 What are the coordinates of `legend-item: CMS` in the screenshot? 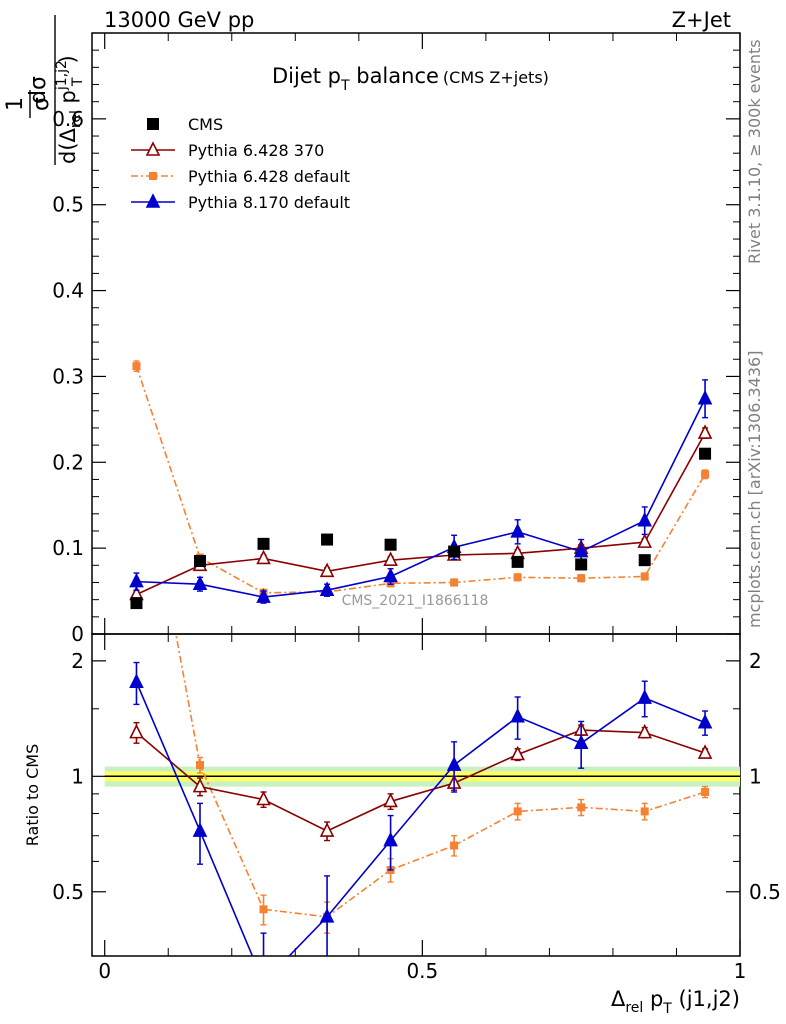 It's located at (185, 124).